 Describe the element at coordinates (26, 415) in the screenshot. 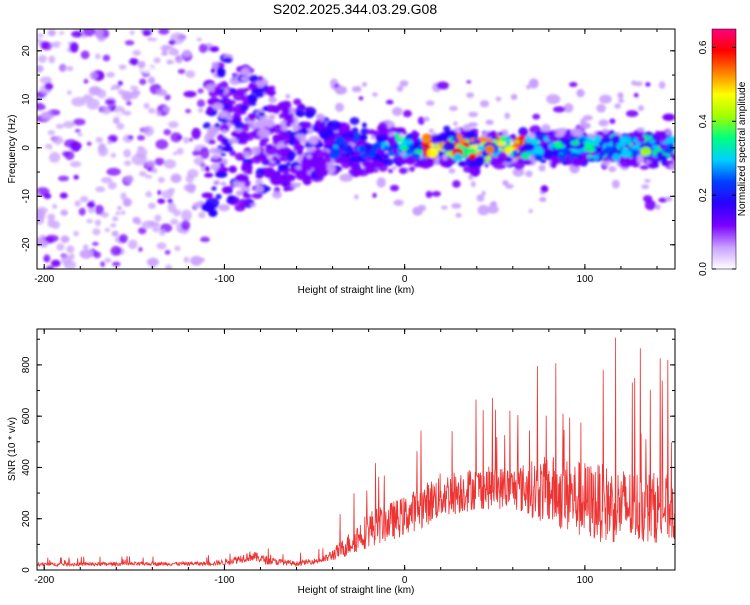

I see `snr-y-tick-label: 600` at that location.